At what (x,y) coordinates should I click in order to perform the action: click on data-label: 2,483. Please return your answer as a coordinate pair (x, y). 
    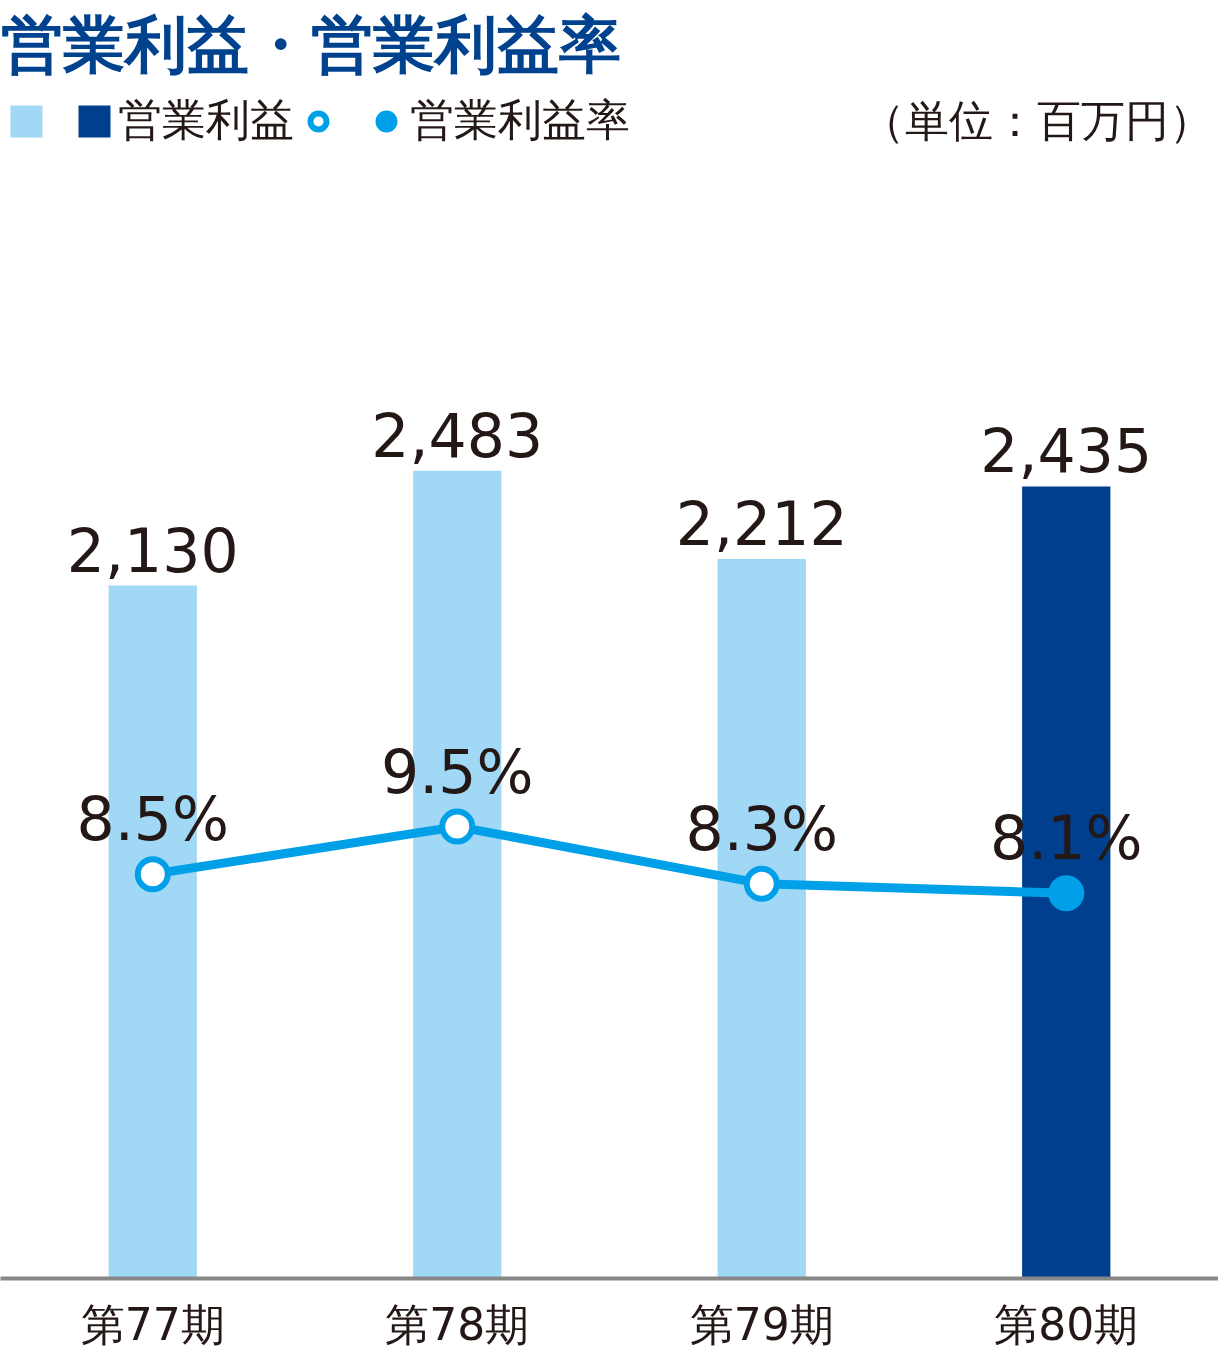
    Looking at the image, I should click on (457, 435).